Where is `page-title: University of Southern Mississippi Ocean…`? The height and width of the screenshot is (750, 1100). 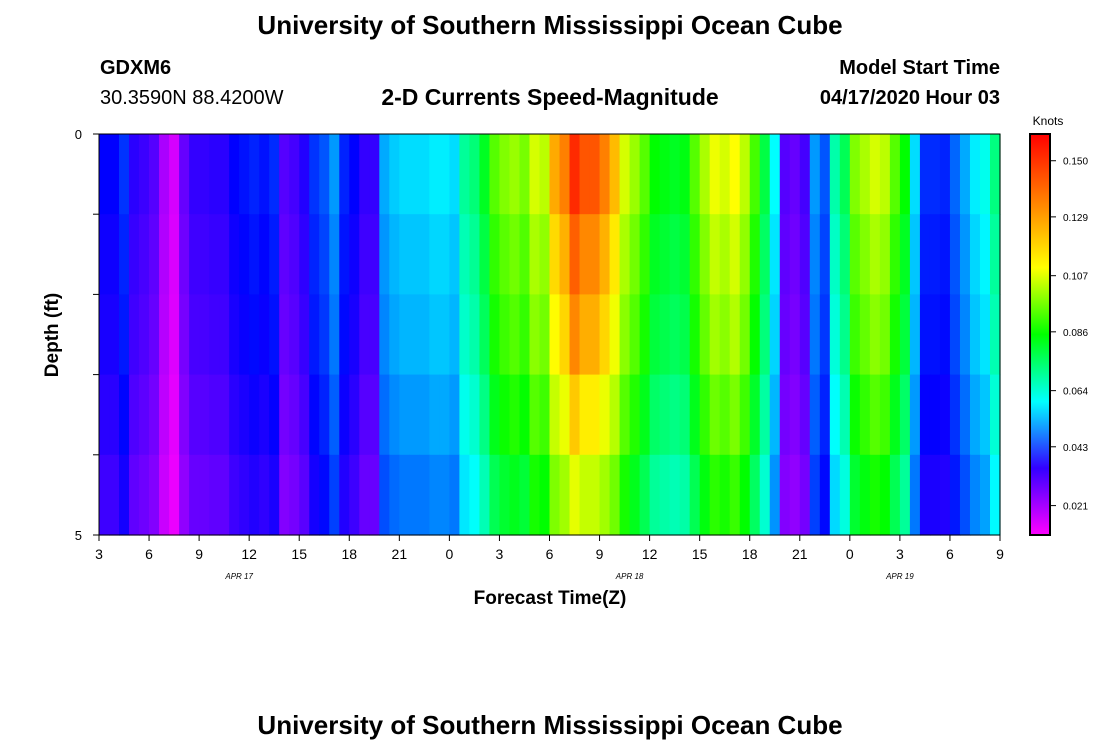 page-title: University of Southern Mississippi Ocean… is located at coordinates (550, 25).